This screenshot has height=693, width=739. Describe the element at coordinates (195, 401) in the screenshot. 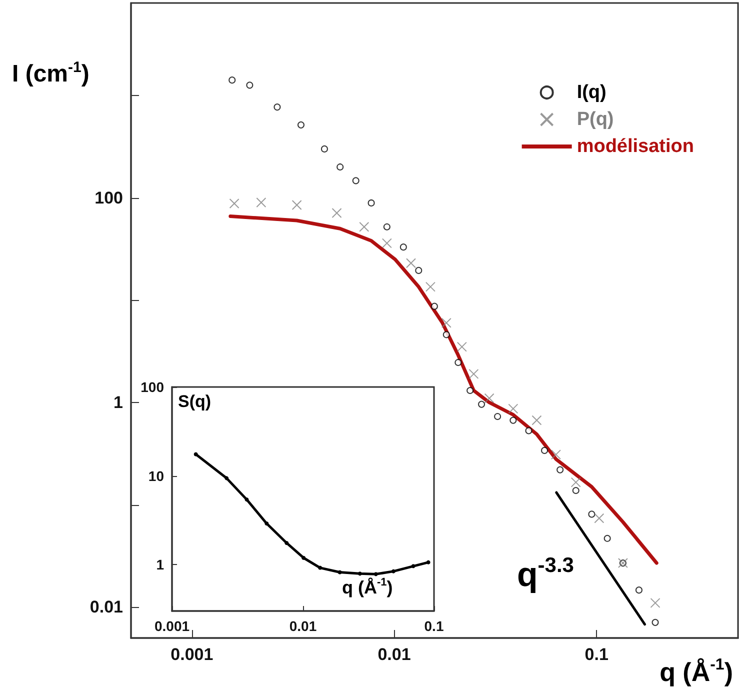

I see `y-axis-title: S(q)` at that location.